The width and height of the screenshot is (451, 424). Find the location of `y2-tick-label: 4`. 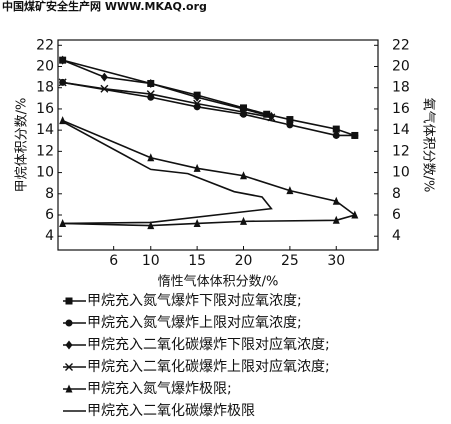

y2-tick-label: 4 is located at coordinates (396, 236).